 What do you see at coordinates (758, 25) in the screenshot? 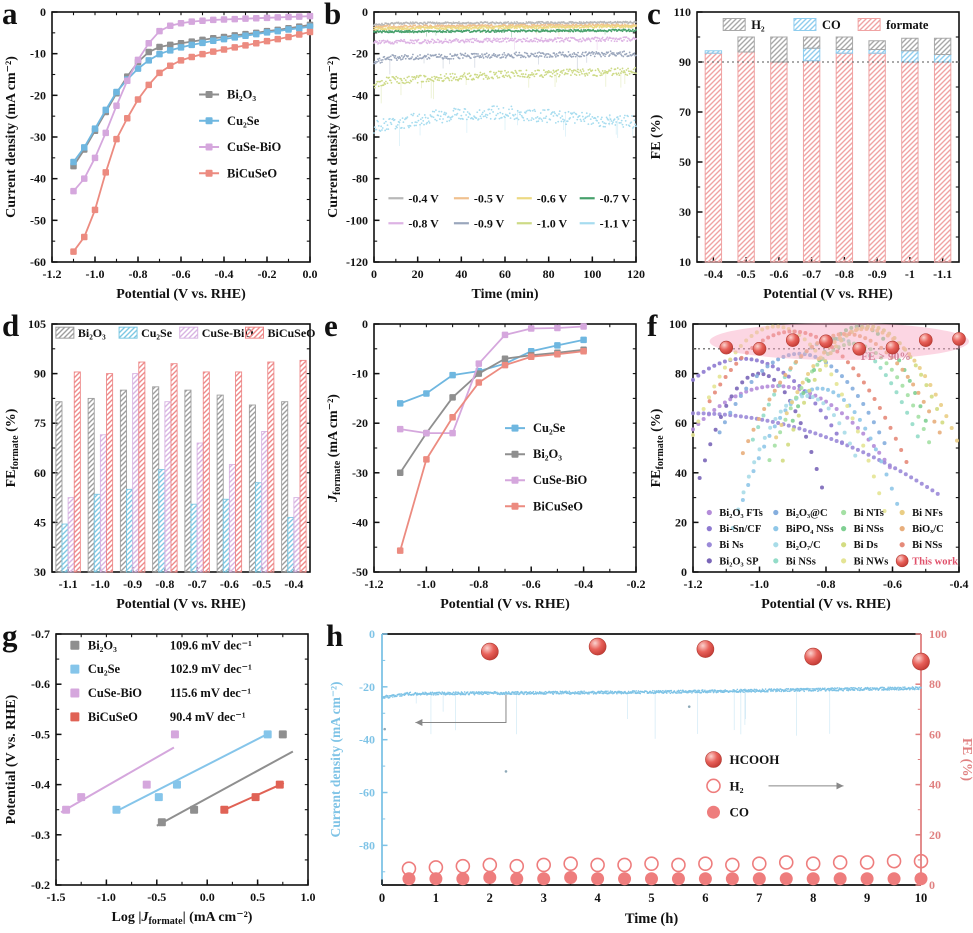
I see `svg-text: H₂` at bounding box center [758, 25].